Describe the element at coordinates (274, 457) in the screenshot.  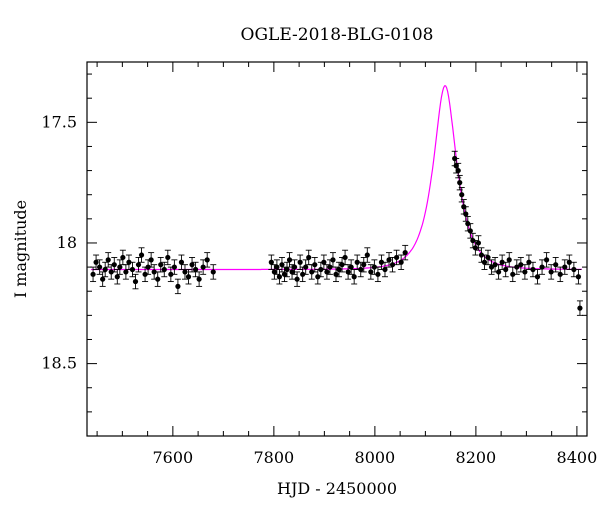
I see `x-tick-label: 7800` at that location.